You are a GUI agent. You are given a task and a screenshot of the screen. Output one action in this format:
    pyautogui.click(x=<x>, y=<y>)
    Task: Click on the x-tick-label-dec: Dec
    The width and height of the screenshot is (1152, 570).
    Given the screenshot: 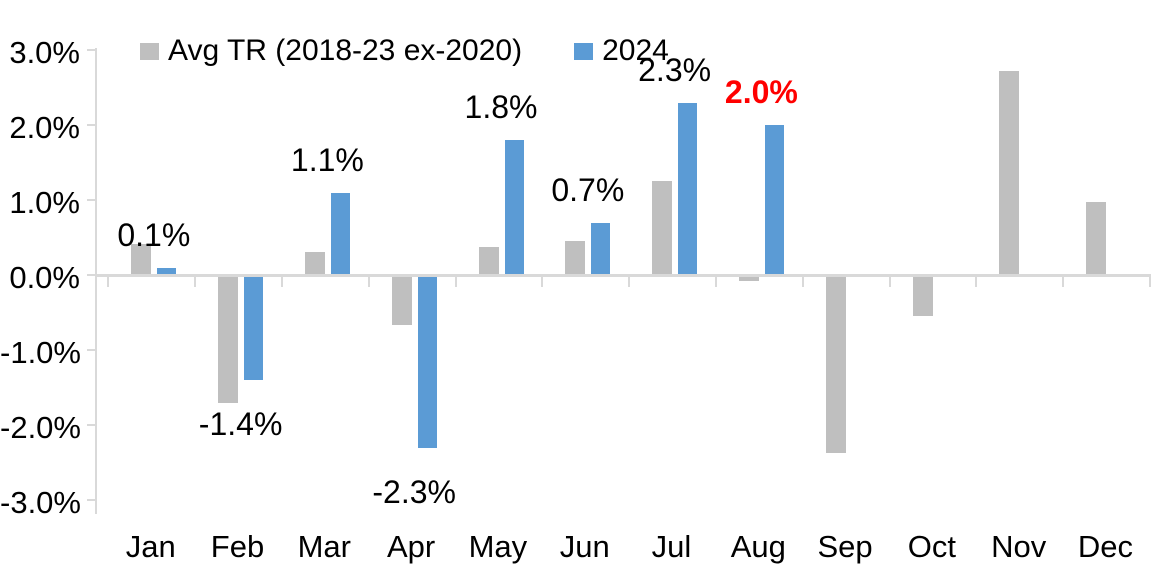 What is the action you would take?
    pyautogui.click(x=1105, y=546)
    